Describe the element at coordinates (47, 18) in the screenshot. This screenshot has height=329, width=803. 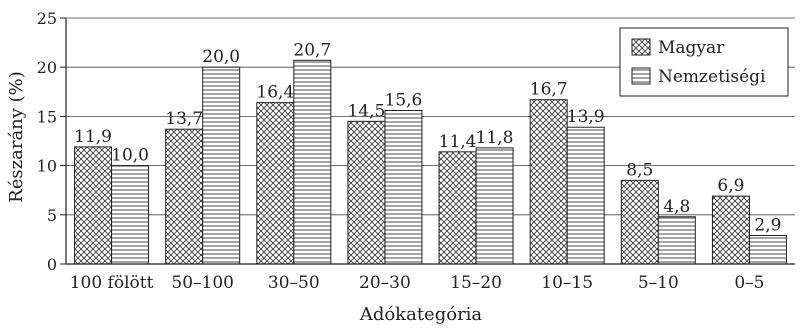
I see `y-tick-label: 25` at that location.